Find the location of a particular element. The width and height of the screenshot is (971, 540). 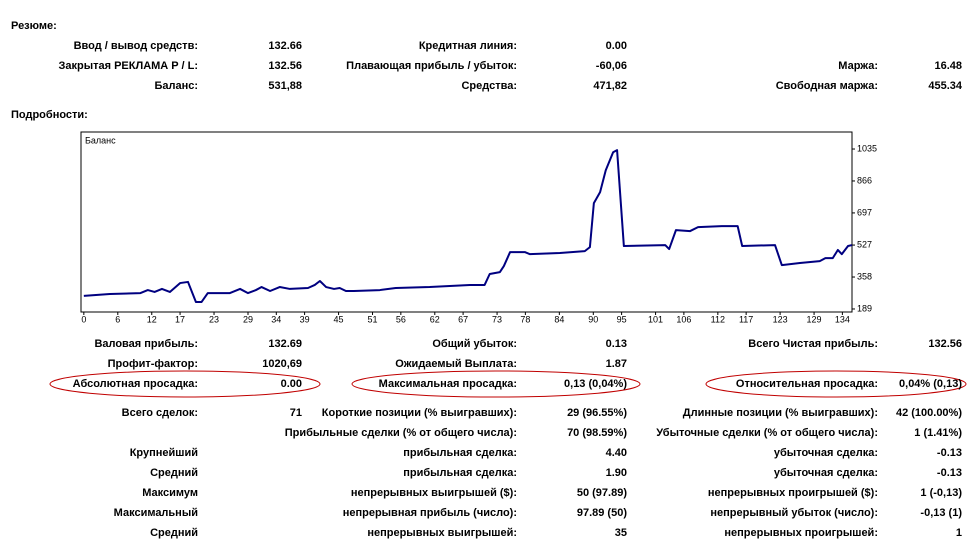

field-value: 42 (100.00%) is located at coordinates (929, 413).